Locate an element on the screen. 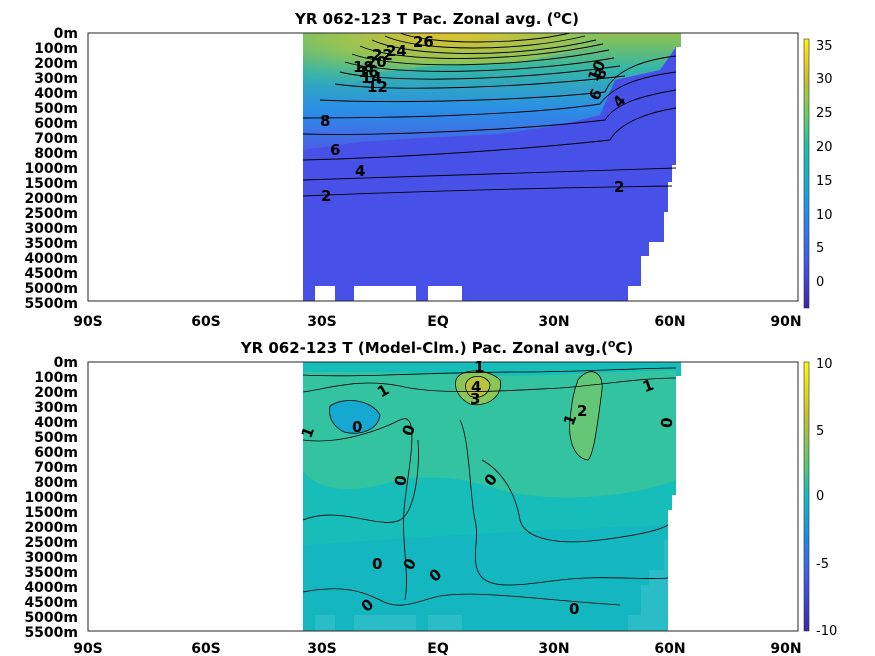 The height and width of the screenshot is (656, 875). panel-2-colorbar: 10 5 0 -5 -10 is located at coordinates (820, 498).